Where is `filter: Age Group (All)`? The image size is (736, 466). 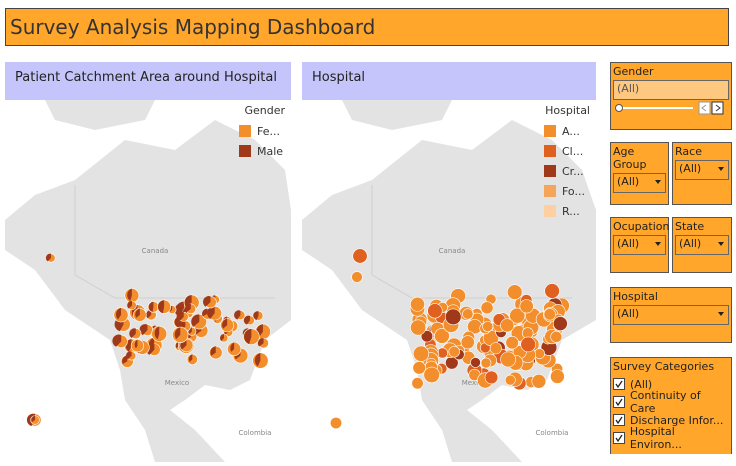 filter: Age Group (All) is located at coordinates (639, 173).